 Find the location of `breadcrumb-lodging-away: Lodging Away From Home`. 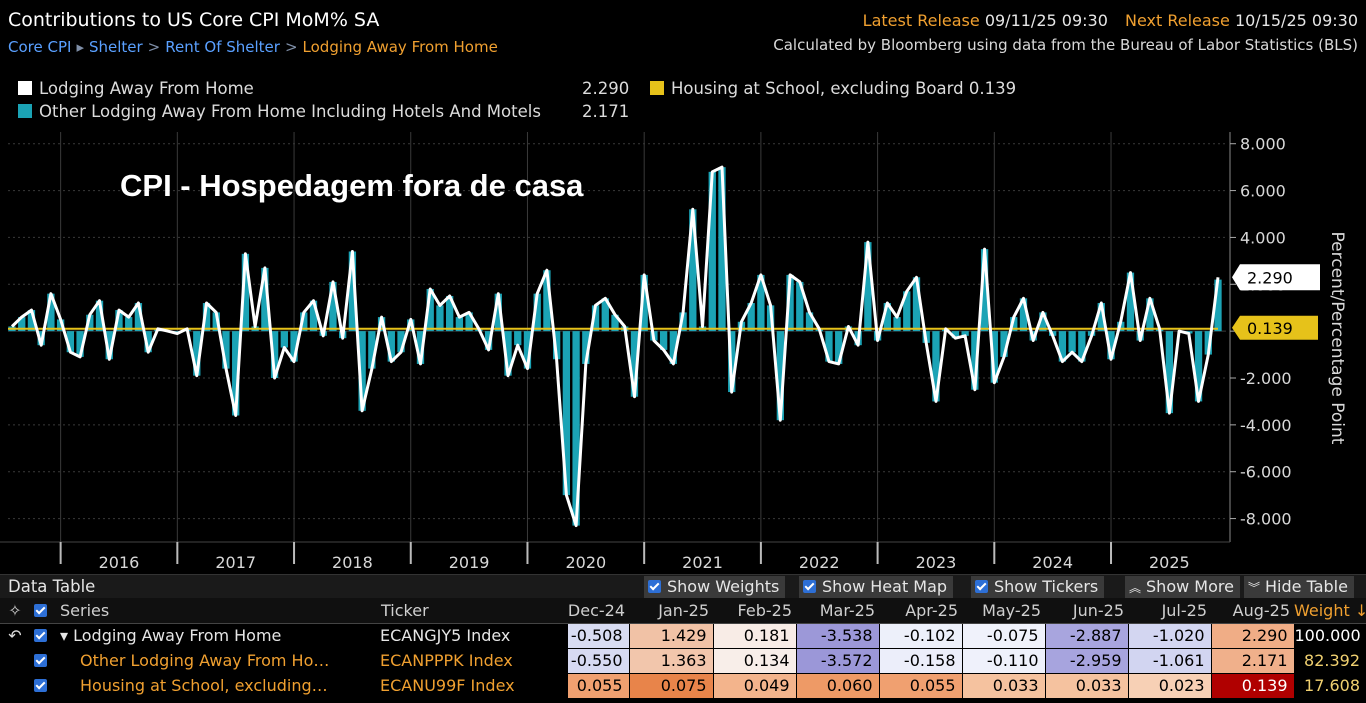

breadcrumb-lodging-away: Lodging Away From Home is located at coordinates (400, 47).